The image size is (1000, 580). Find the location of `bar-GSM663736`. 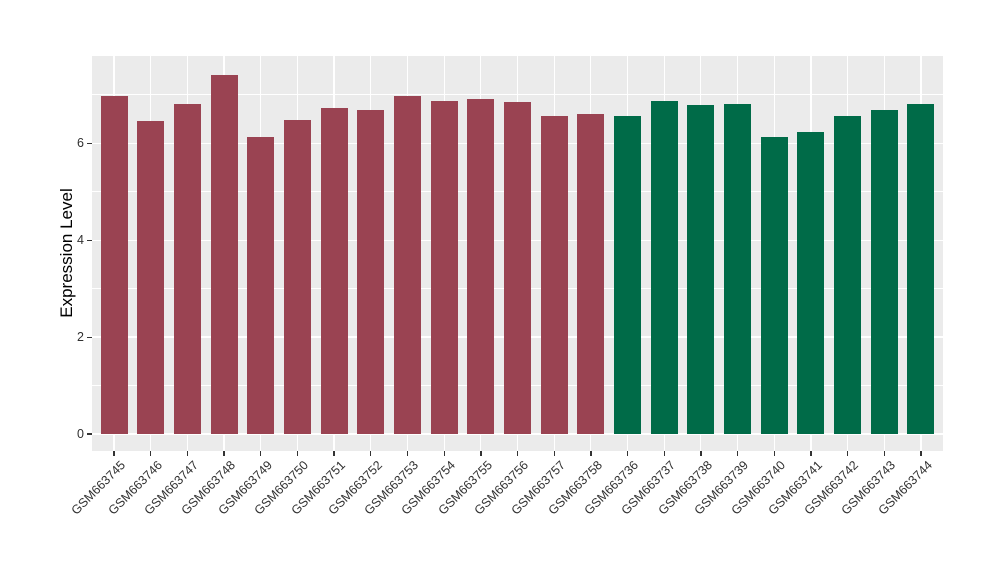

bar-GSM663736 is located at coordinates (628, 275).